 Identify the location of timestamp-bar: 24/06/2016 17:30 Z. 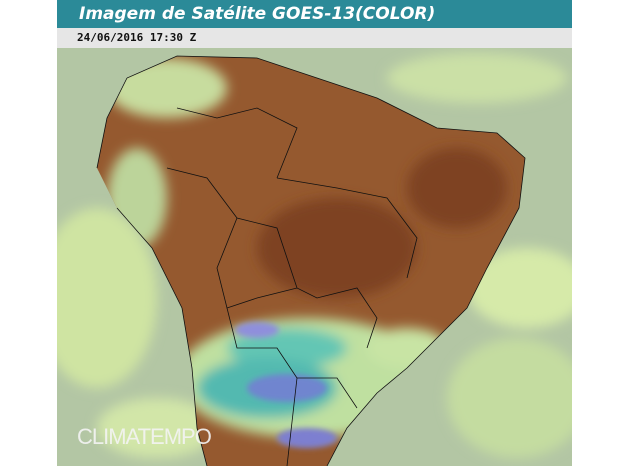
(314, 38).